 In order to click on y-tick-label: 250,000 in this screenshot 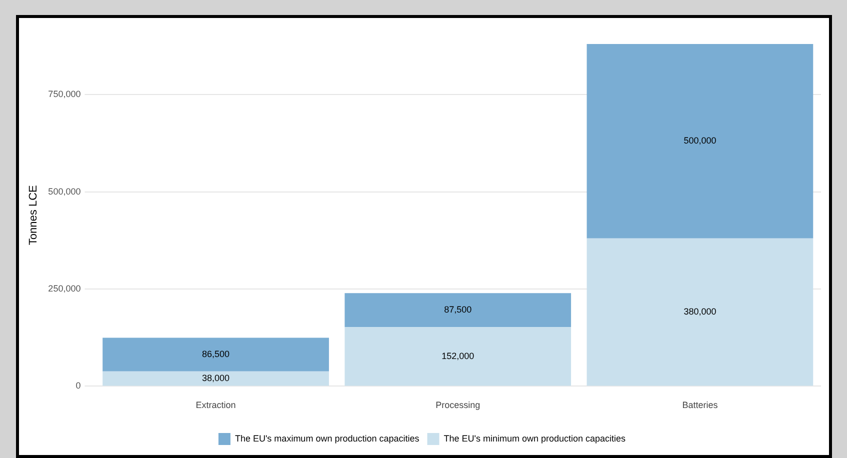, I will do `click(64, 288)`.